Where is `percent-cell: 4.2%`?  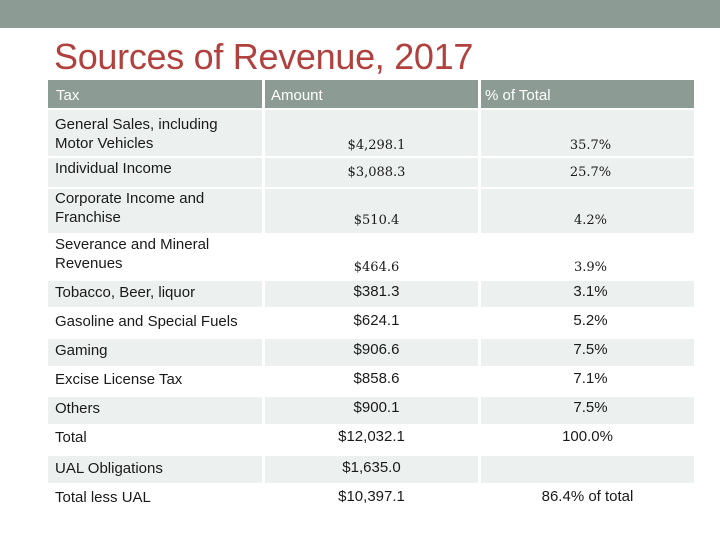 percent-cell: 4.2% is located at coordinates (587, 211).